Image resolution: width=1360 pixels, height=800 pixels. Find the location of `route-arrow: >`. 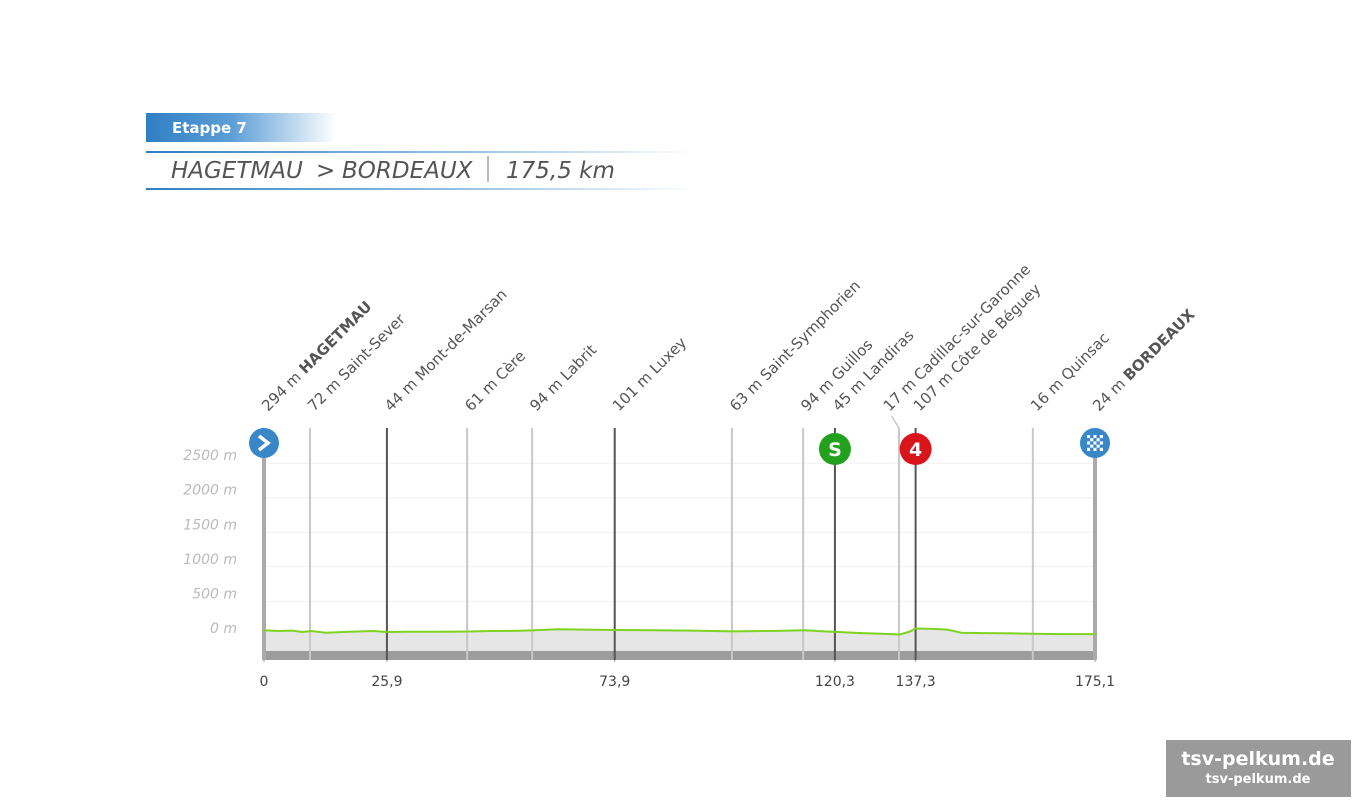

route-arrow: > is located at coordinates (325, 171).